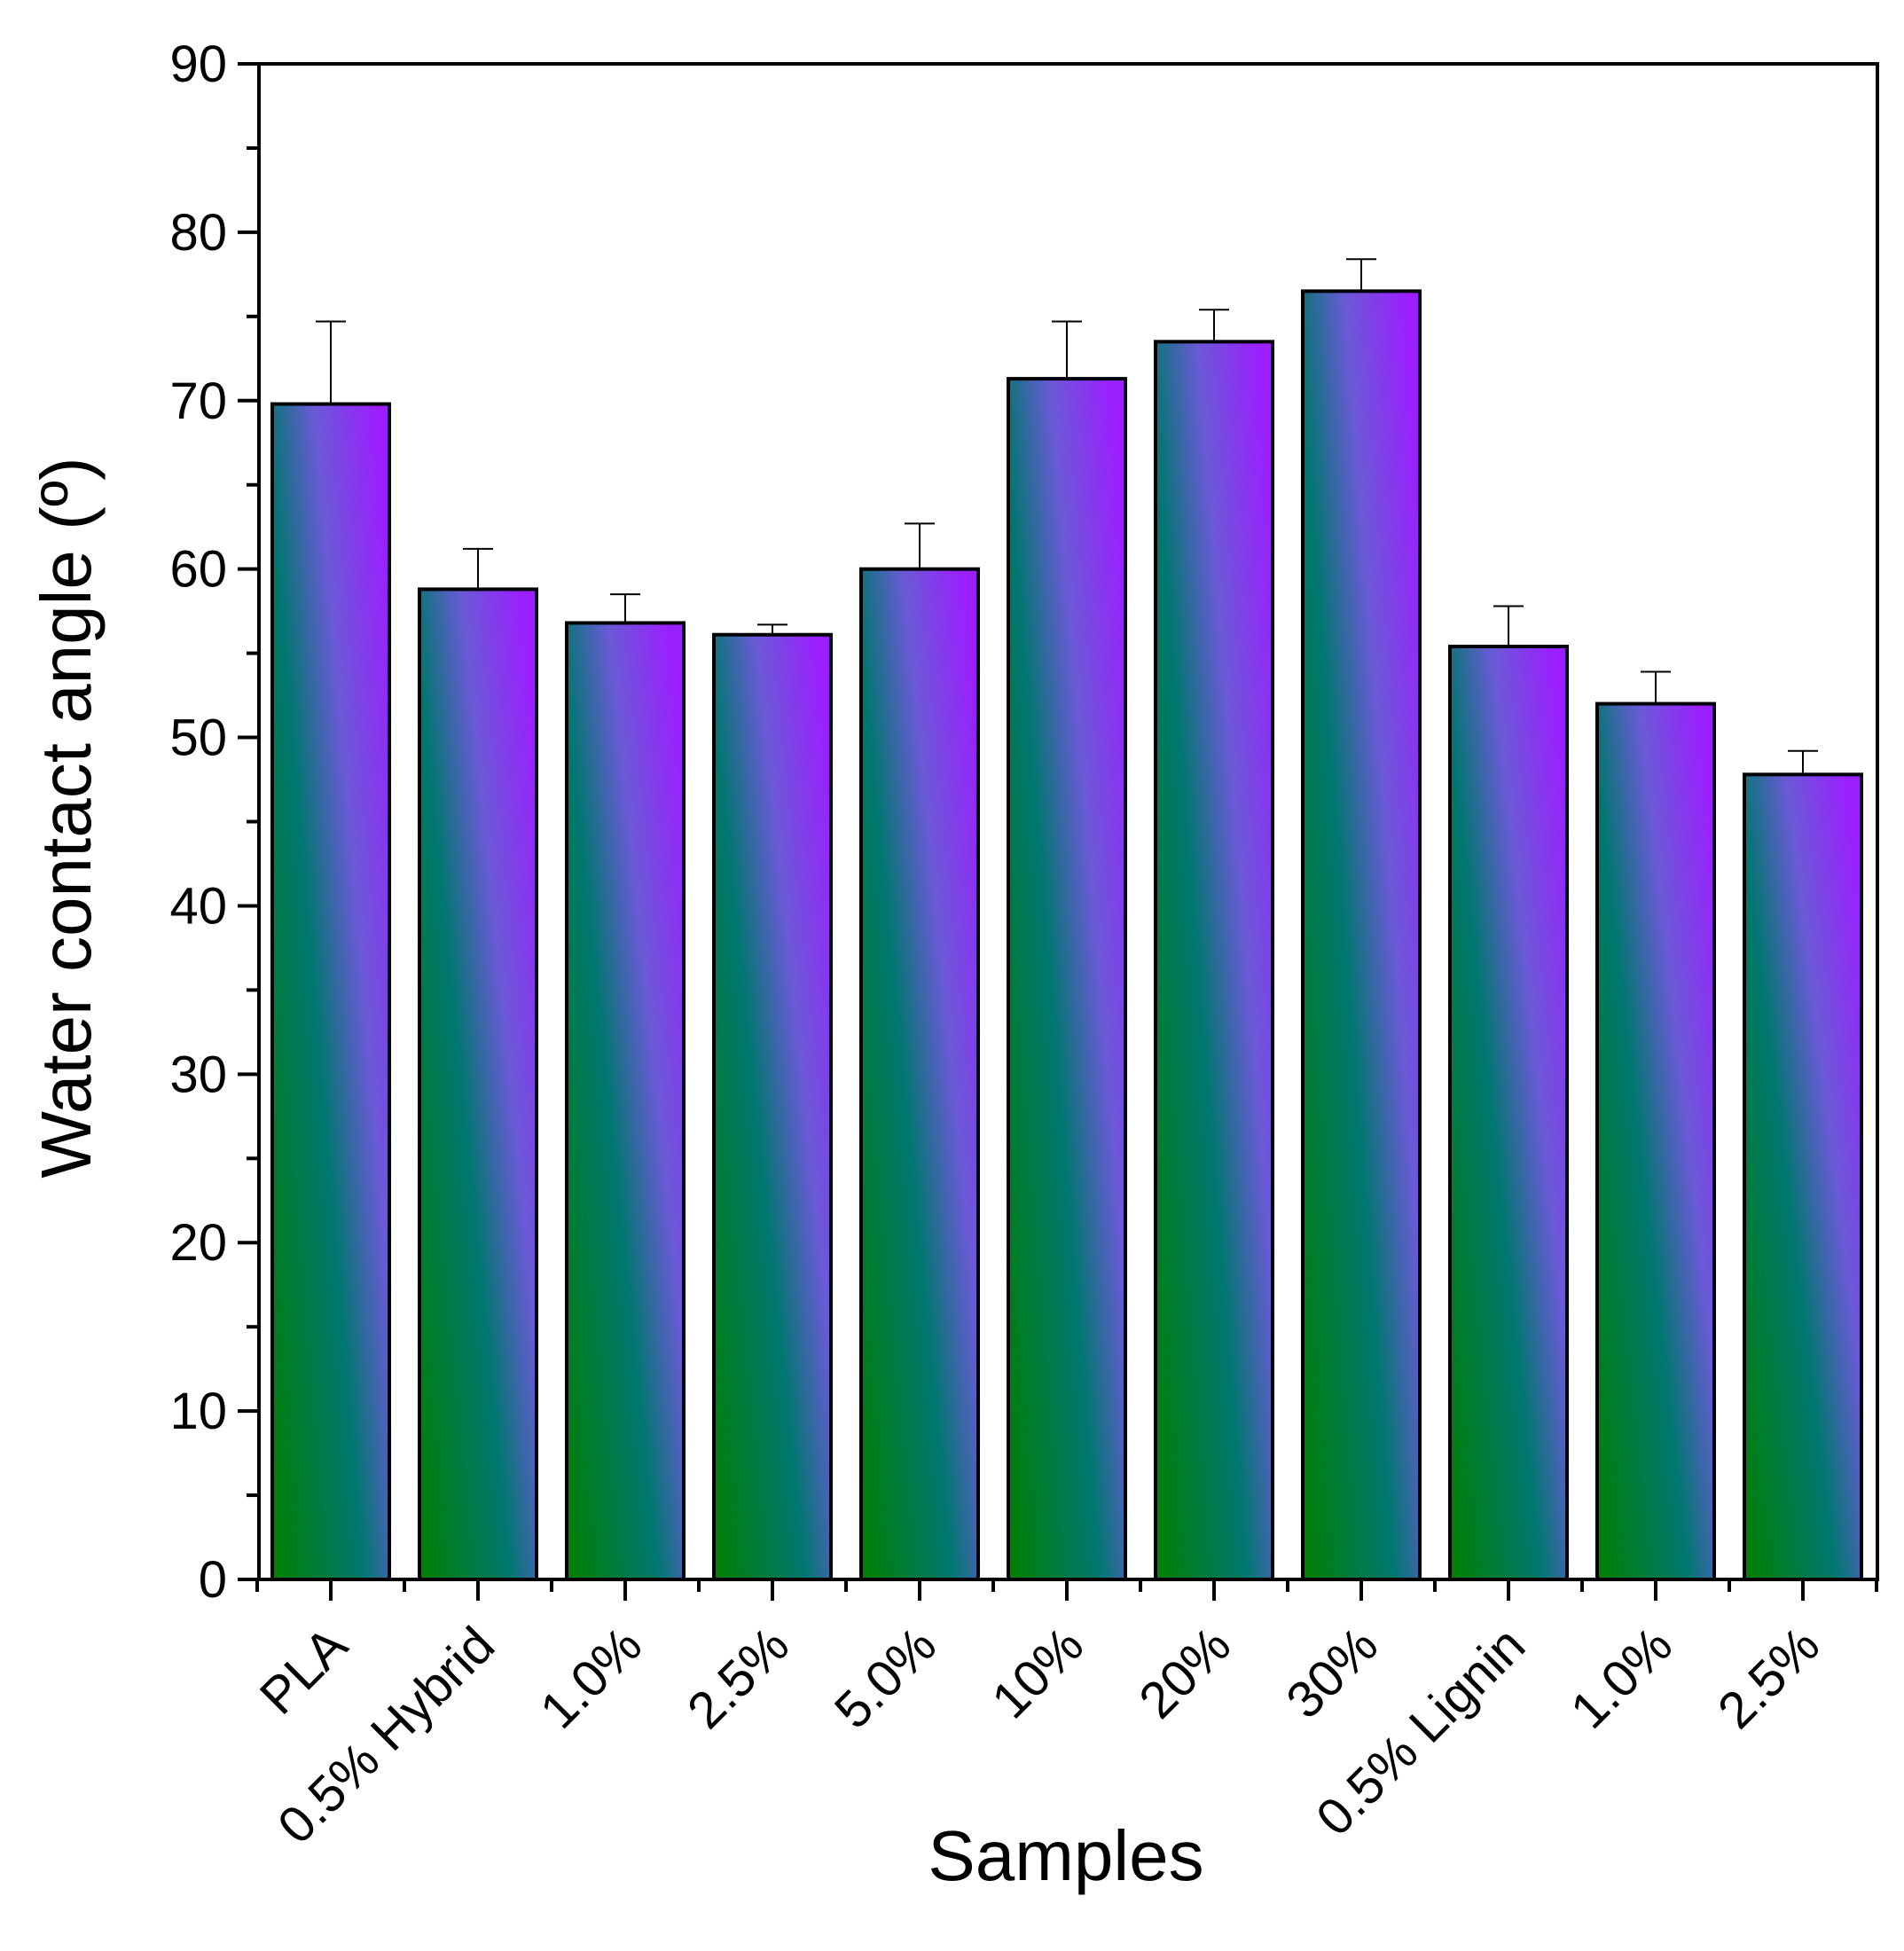 The width and height of the screenshot is (1904, 1951). What do you see at coordinates (198, 233) in the screenshot?
I see `y-tick-label: 80` at bounding box center [198, 233].